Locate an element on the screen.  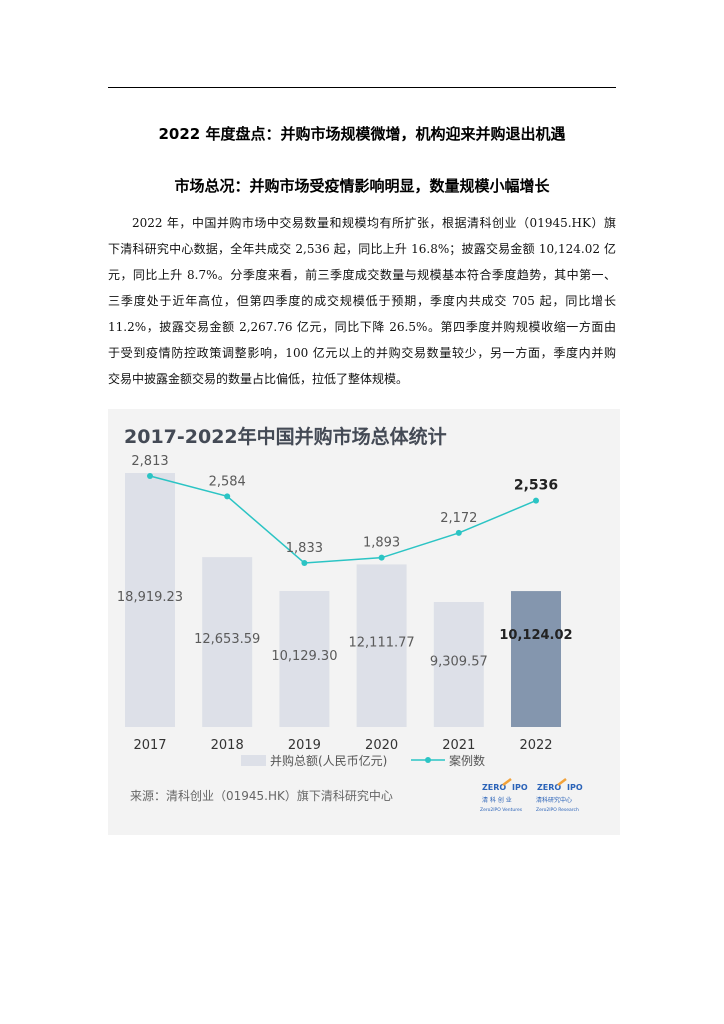
bar-value-label: 10,129.30 is located at coordinates (304, 656).